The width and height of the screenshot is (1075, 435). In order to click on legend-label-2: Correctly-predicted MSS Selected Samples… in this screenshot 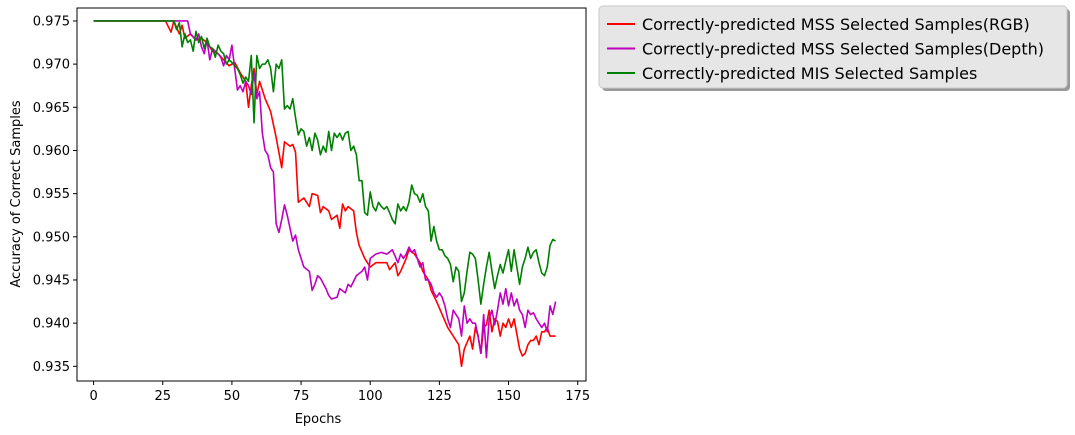, I will do `click(843, 49)`.